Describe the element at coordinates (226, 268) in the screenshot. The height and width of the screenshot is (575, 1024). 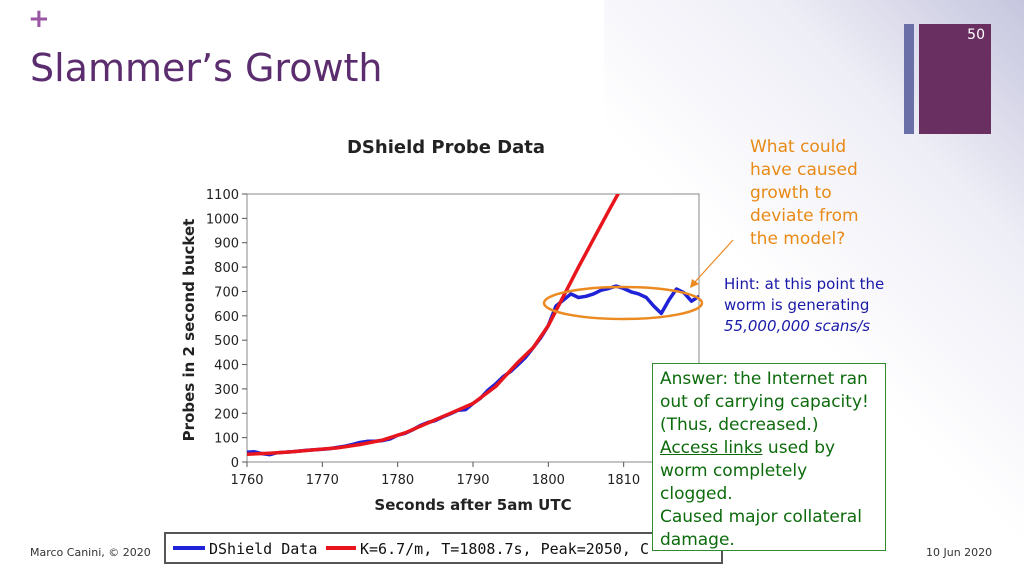
I see `y-tick-label: 800` at that location.